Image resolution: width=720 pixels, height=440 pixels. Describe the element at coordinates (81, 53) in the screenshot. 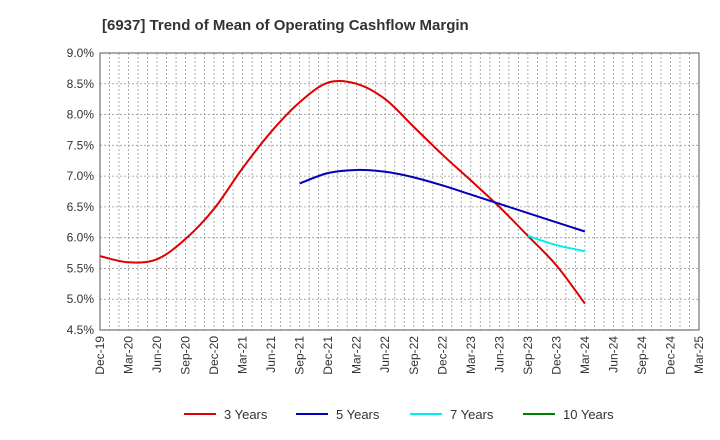

I see `y-tick-label: 9.0%` at that location.